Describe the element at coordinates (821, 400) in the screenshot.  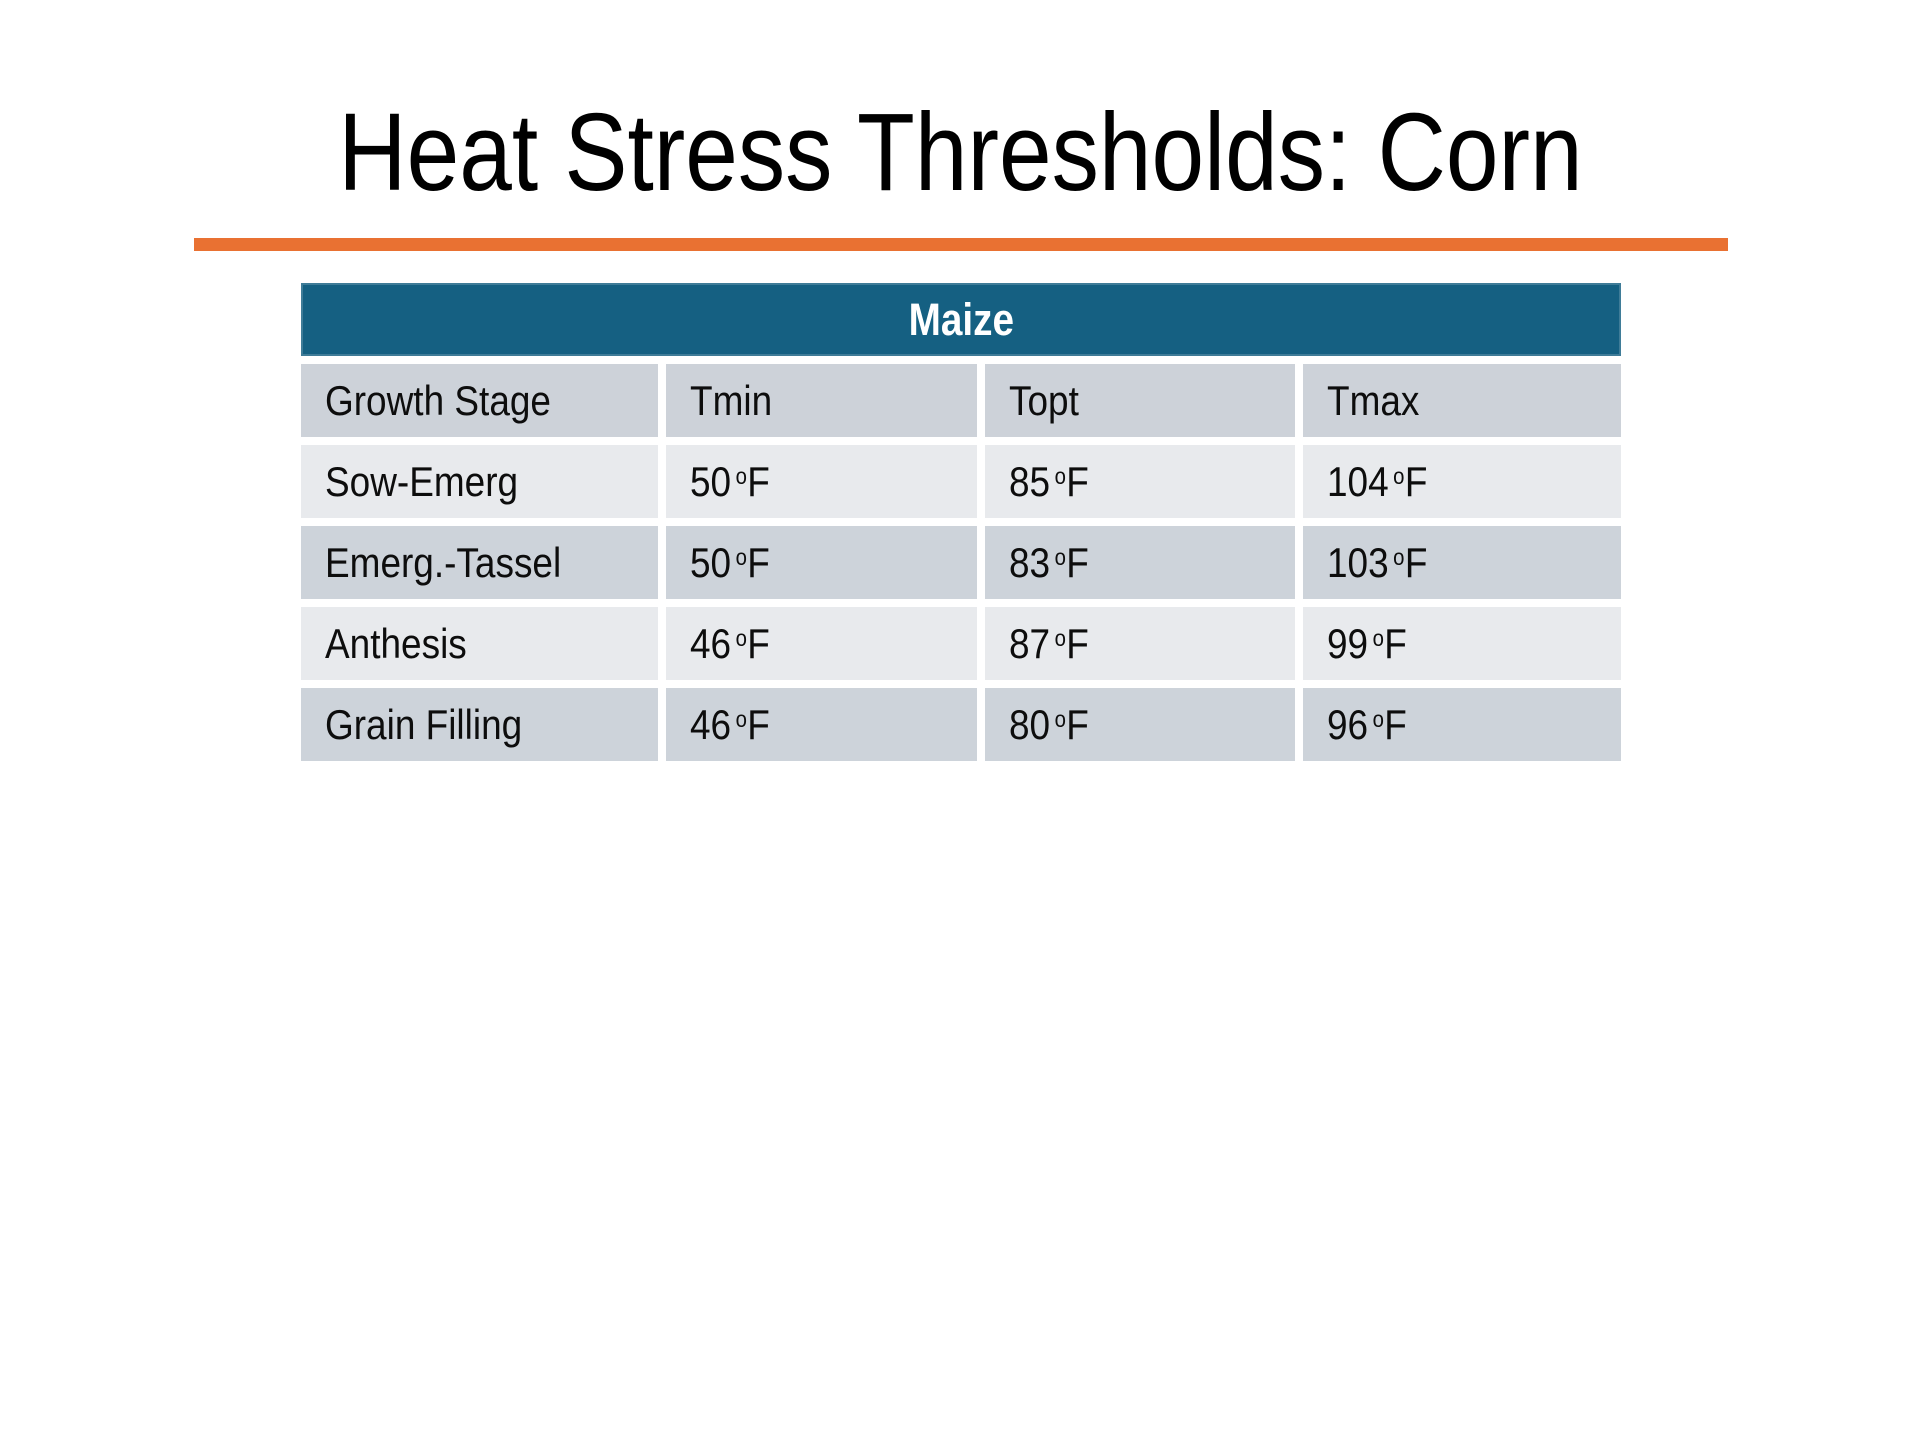
I see `column-header-tmin: Tmin` at that location.